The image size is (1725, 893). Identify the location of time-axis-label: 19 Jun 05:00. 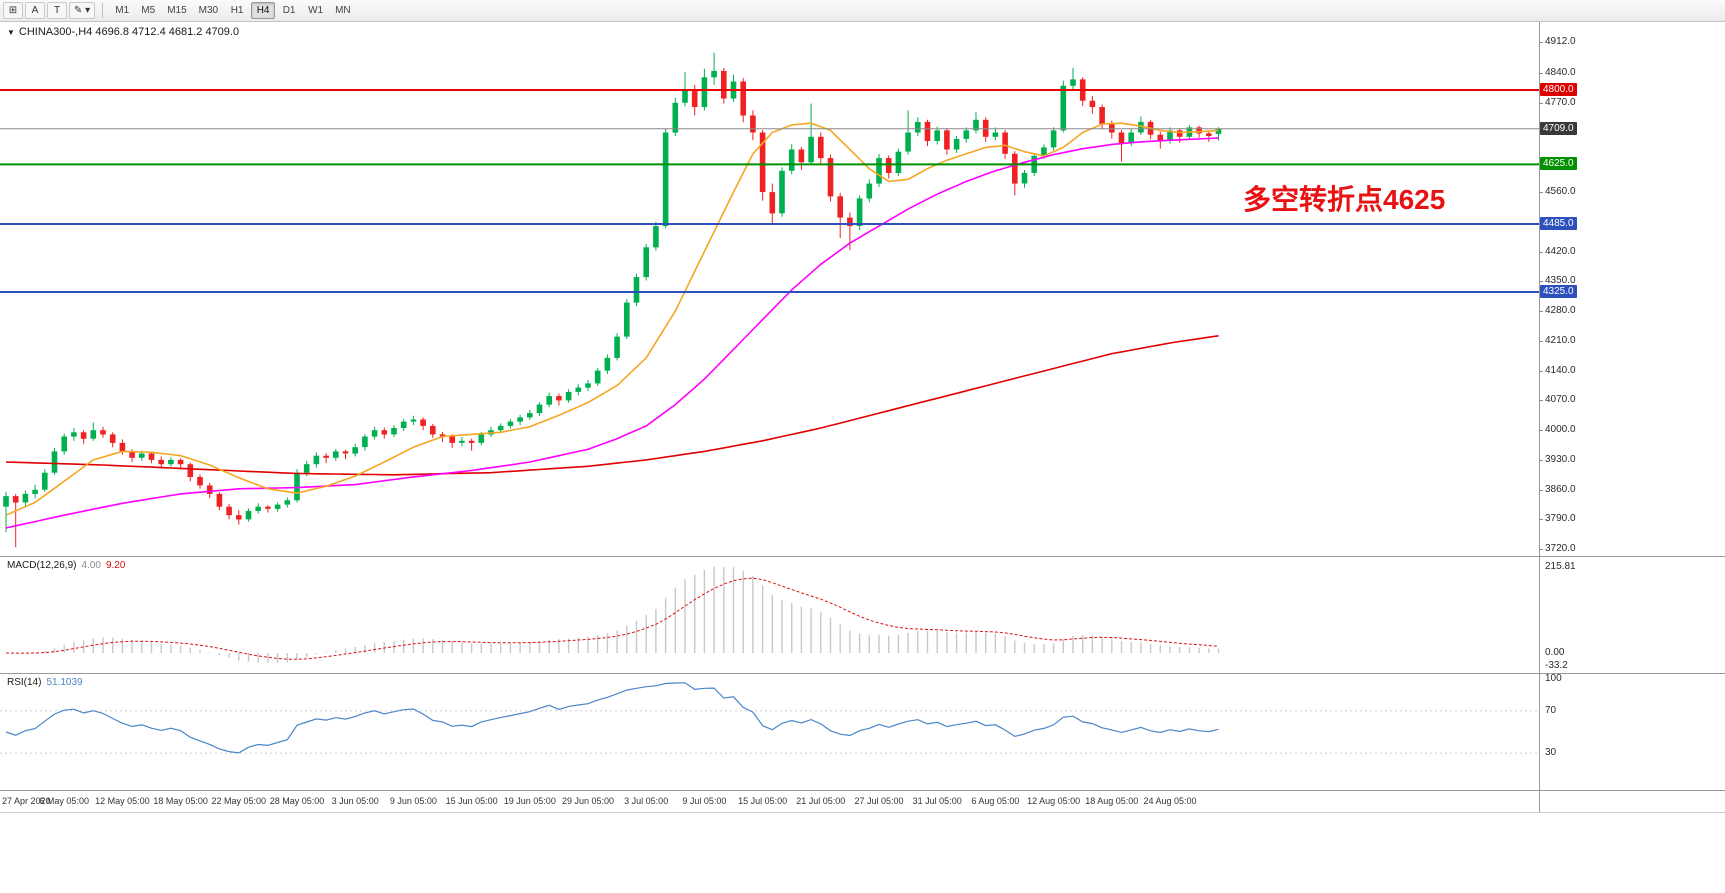
(529, 801).